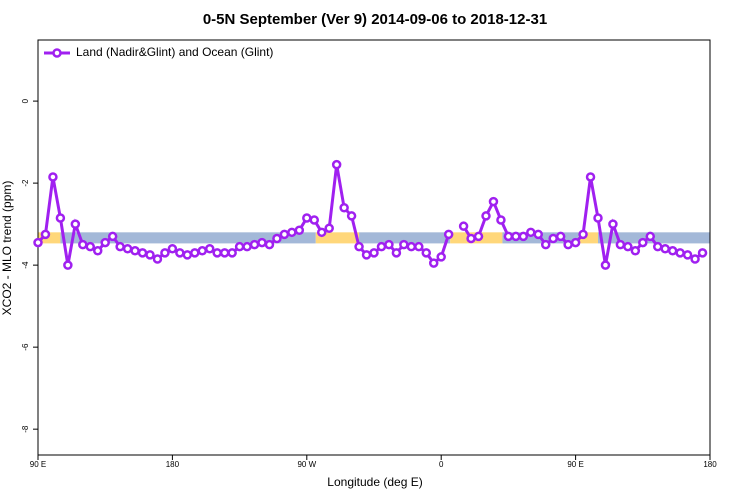 The image size is (750, 500). What do you see at coordinates (174, 52) in the screenshot?
I see `legend-label: Land (Nadir&Glint) and Ocean (Glint)` at bounding box center [174, 52].